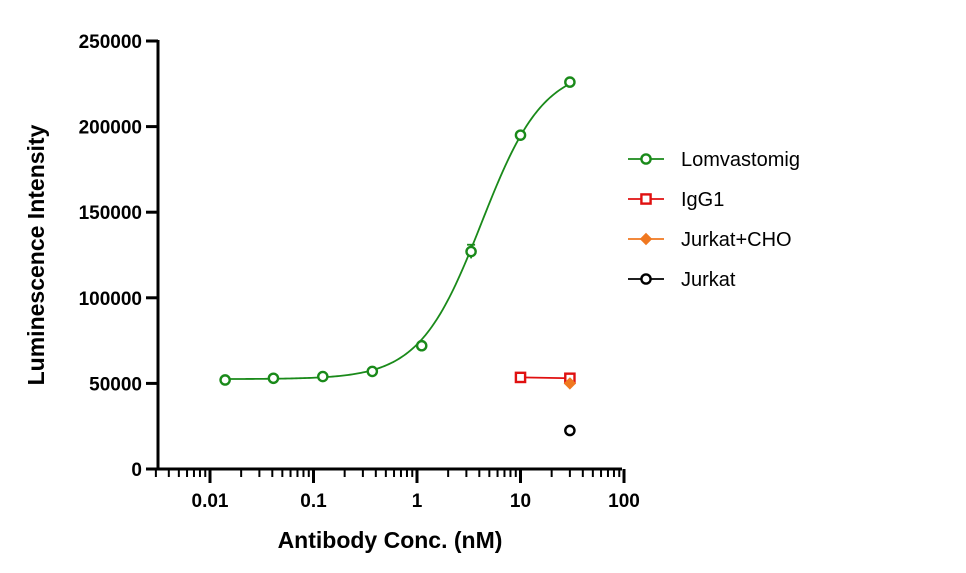  I want to click on series-jurkat, so click(570, 430).